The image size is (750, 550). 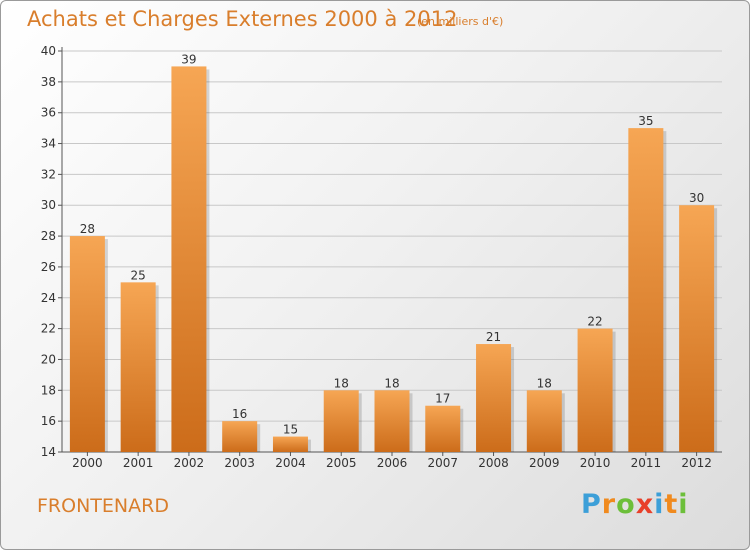 What do you see at coordinates (290, 463) in the screenshot?
I see `x-tick-label: 2004` at bounding box center [290, 463].